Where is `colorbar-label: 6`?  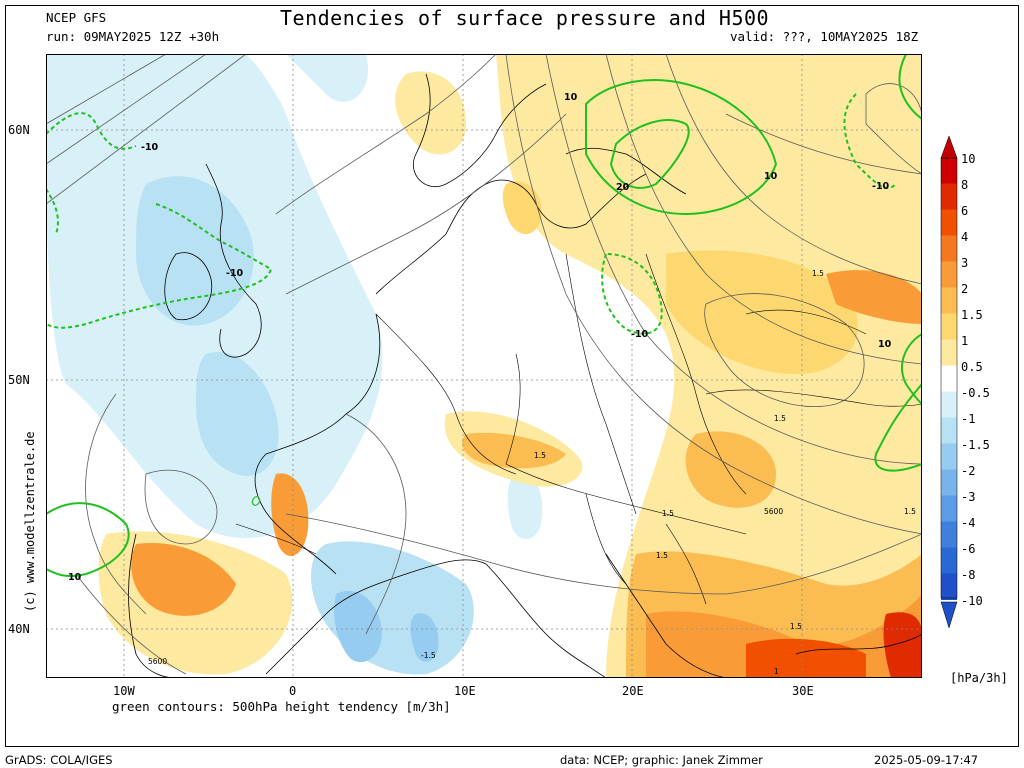 colorbar-label: 6 is located at coordinates (965, 211).